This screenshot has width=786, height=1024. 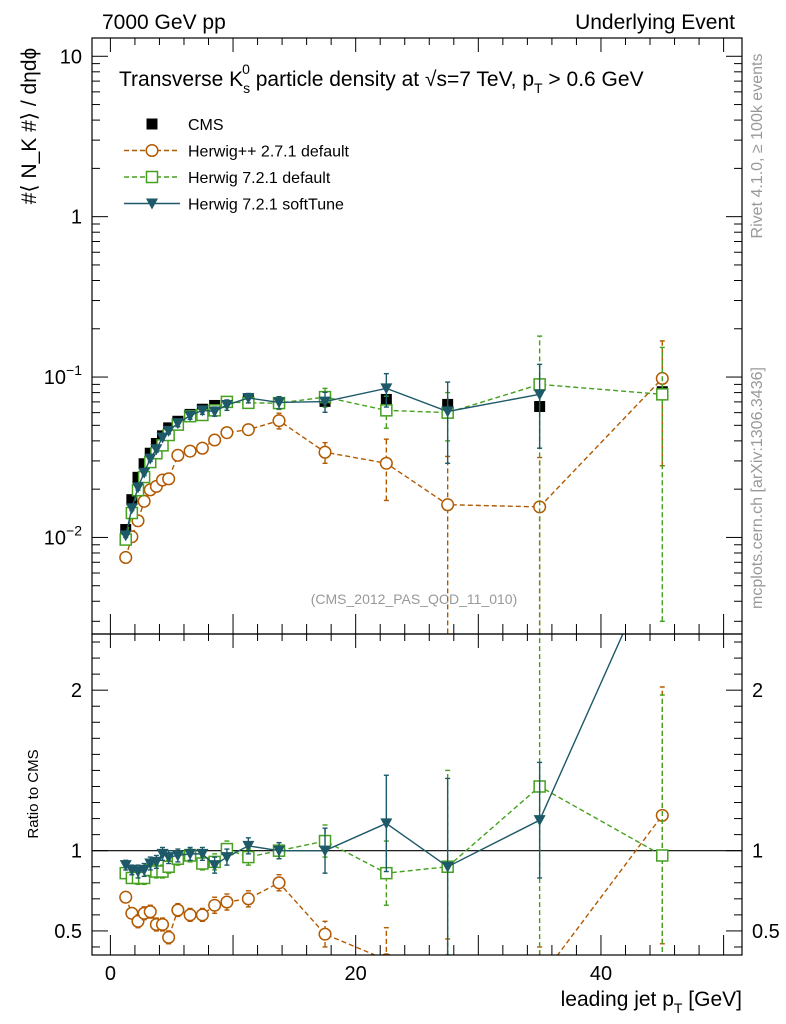 What do you see at coordinates (63, 535) in the screenshot?
I see `y-tick-label: 10−2` at bounding box center [63, 535].